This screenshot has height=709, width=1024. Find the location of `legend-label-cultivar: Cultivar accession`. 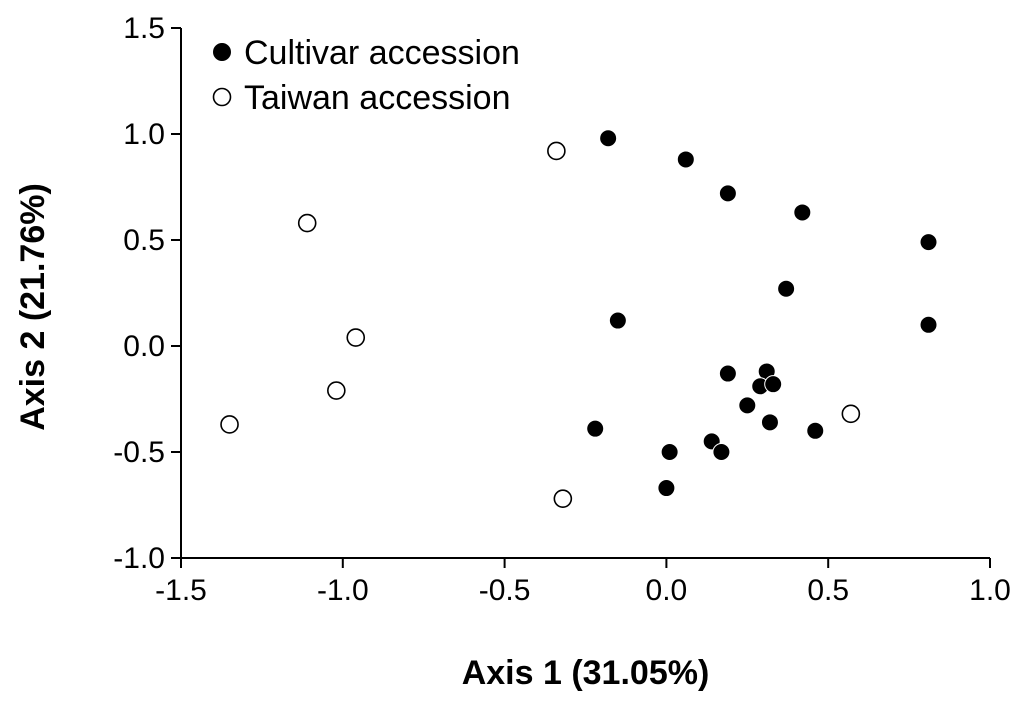

legend-label-cultivar: Cultivar accession is located at coordinates (382, 53).